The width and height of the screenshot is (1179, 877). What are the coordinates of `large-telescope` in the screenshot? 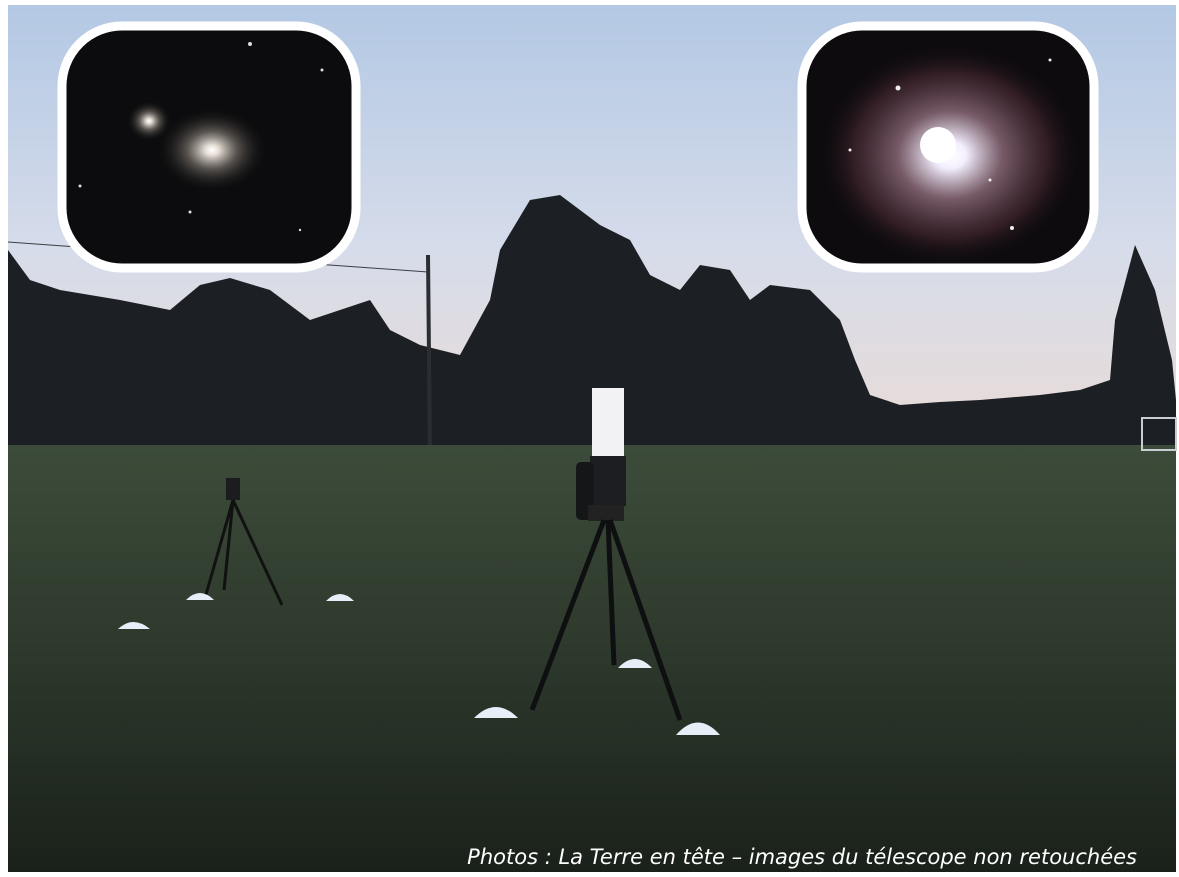 It's located at (606, 554).